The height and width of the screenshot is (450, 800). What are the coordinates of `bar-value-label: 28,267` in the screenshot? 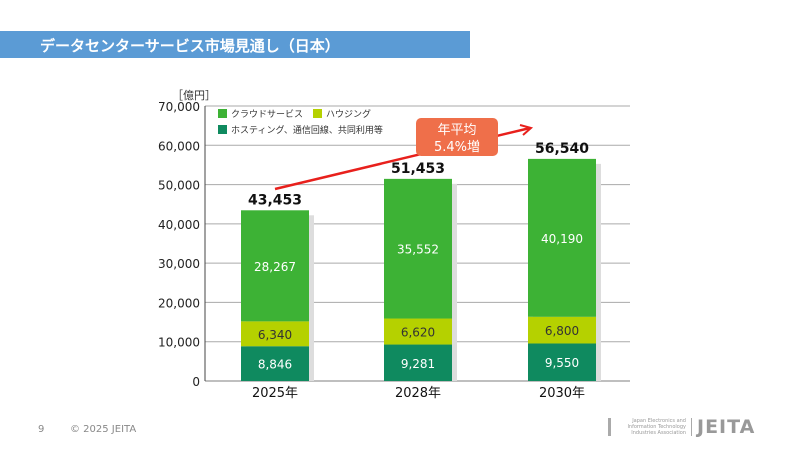 It's located at (275, 267).